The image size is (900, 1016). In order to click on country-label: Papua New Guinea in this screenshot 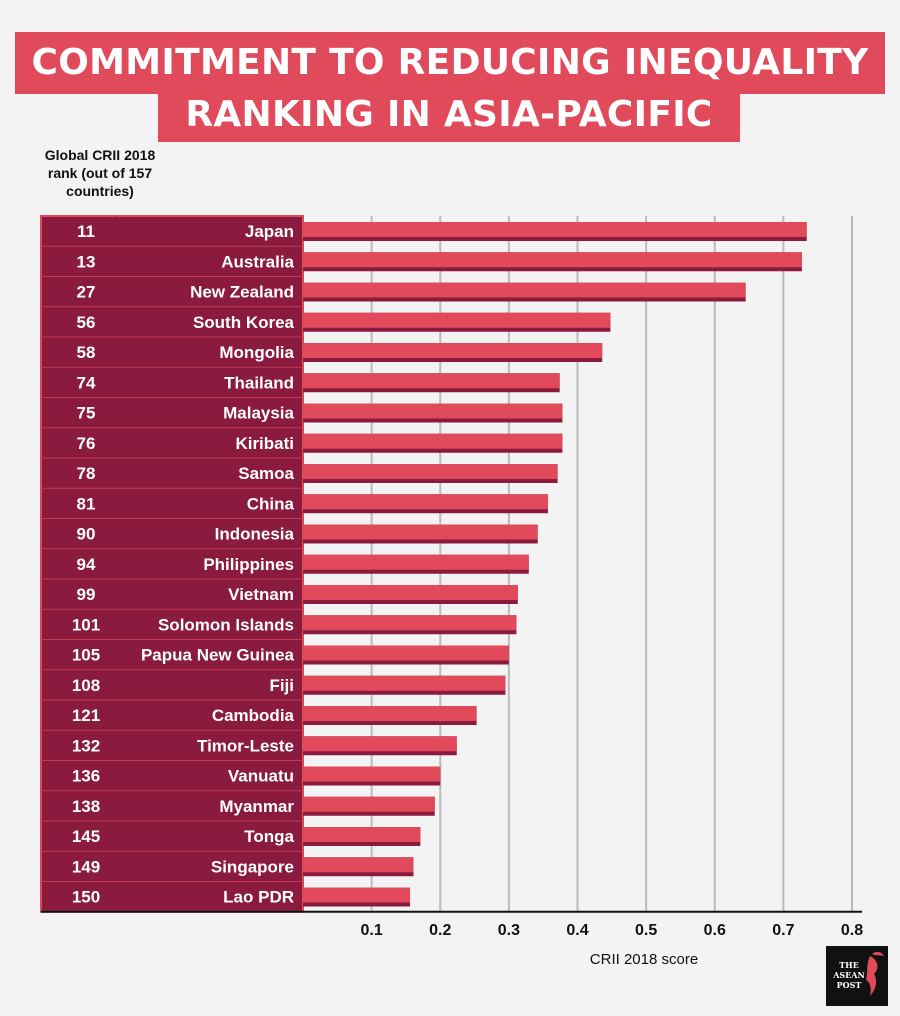, I will do `click(218, 655)`.